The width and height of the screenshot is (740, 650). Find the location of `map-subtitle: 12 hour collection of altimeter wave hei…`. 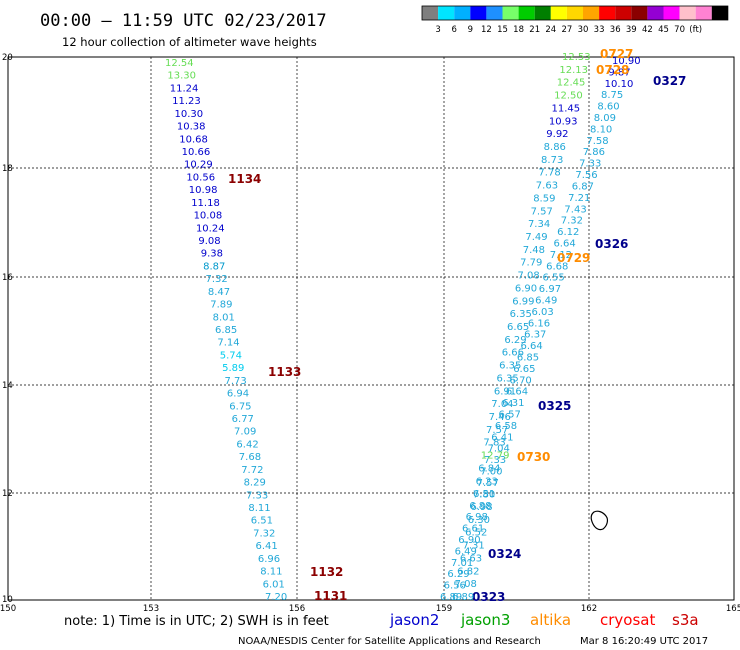

map-subtitle: 12 hour collection of altimeter wave hei… is located at coordinates (189, 42).